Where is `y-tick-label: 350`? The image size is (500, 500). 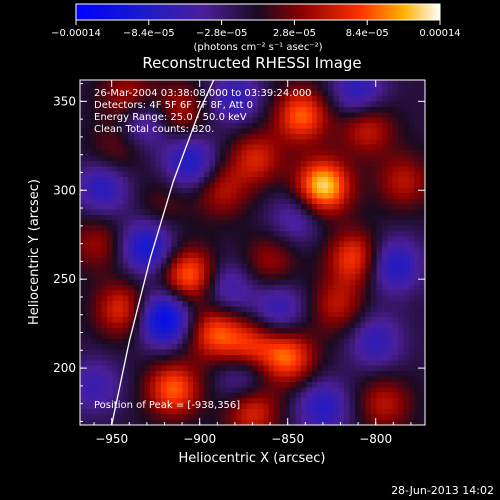 y-tick-label: 350 is located at coordinates (64, 101).